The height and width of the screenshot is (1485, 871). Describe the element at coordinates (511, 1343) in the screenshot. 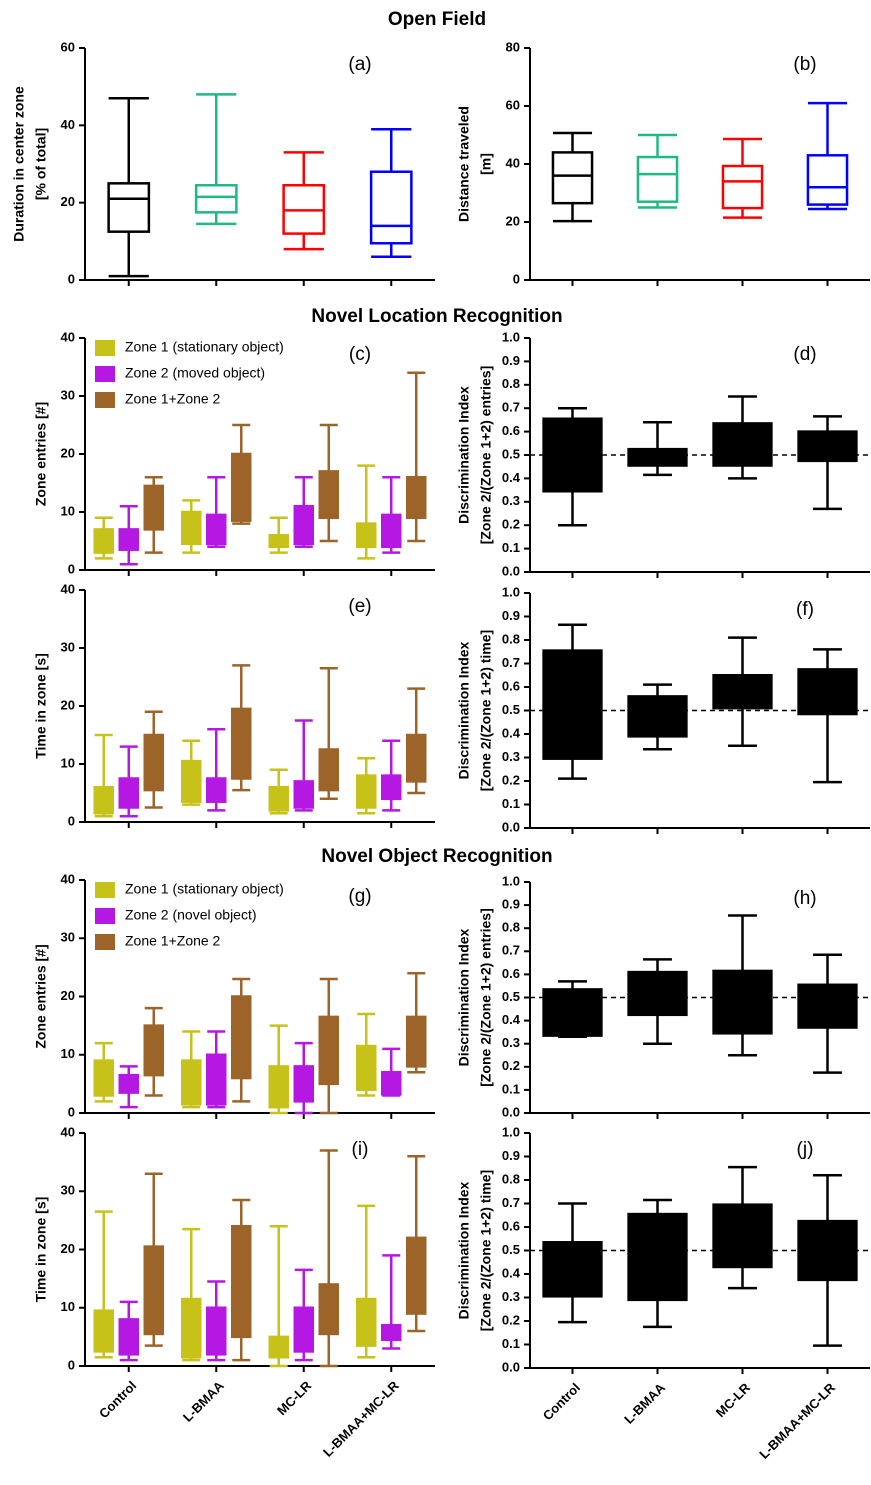

I see `y-tick-label: 0.1` at that location.